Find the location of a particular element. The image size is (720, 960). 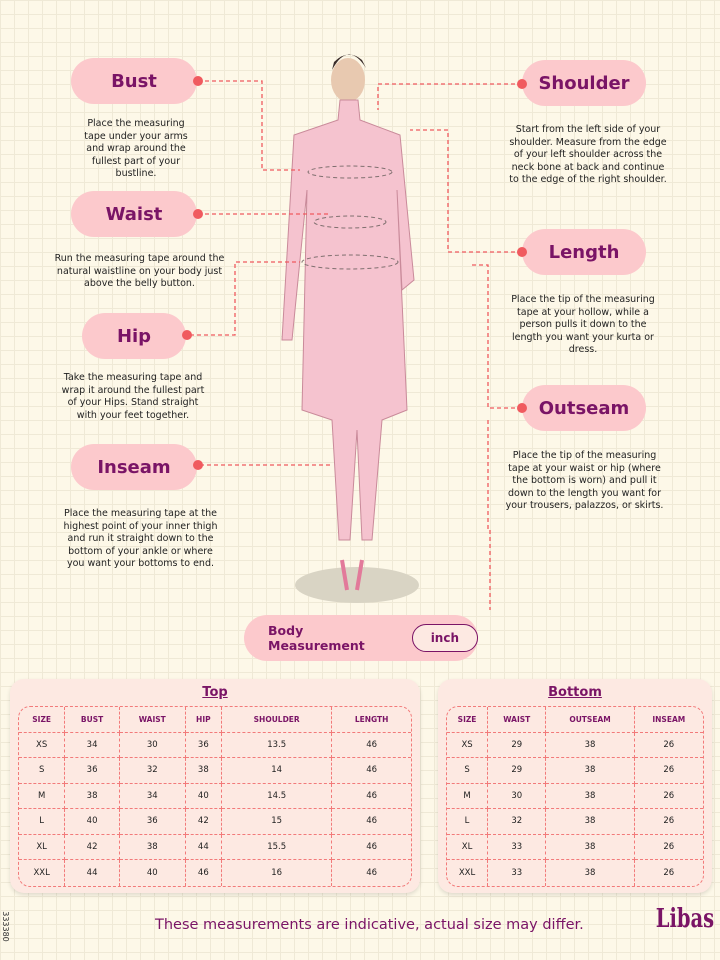

table-row: S 29 38 26 is located at coordinates (575, 771).